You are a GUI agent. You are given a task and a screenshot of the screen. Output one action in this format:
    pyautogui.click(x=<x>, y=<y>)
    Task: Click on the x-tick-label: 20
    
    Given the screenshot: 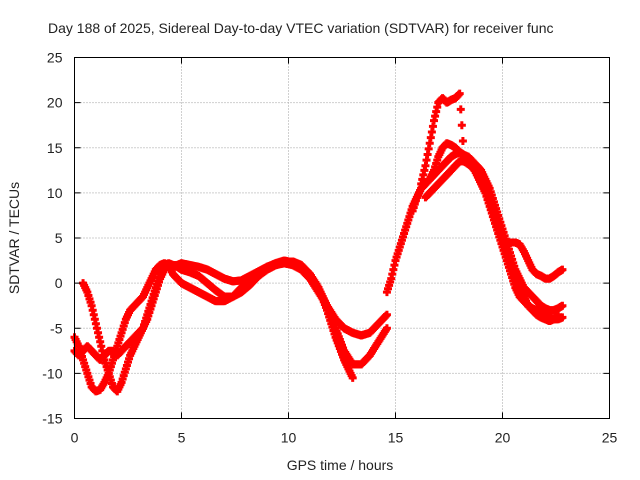 What is the action you would take?
    pyautogui.click(x=503, y=438)
    